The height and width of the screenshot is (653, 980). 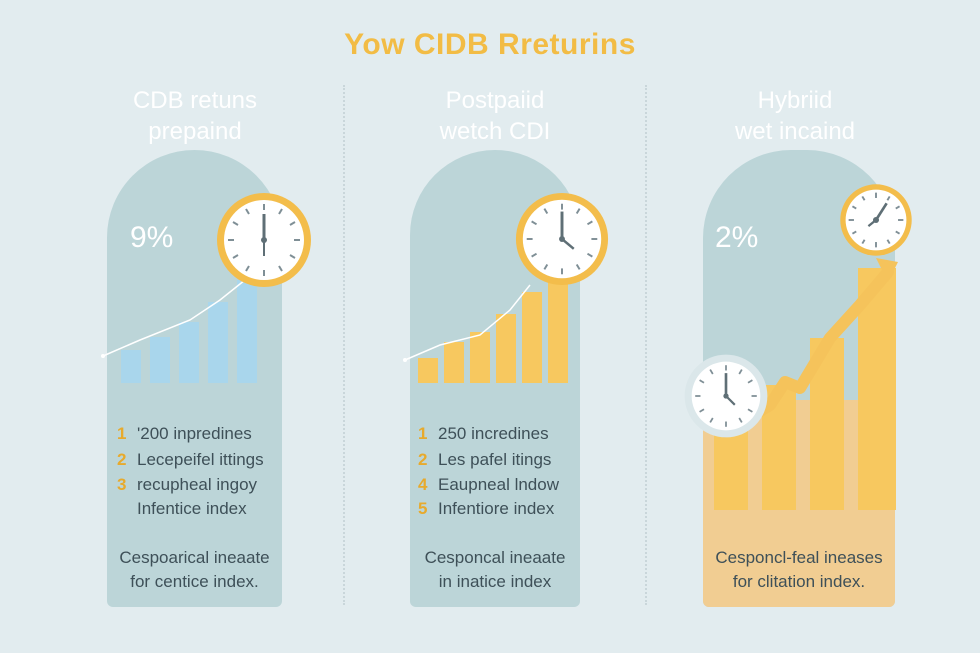 I want to click on column-title-line: prepaind, so click(x=195, y=131).